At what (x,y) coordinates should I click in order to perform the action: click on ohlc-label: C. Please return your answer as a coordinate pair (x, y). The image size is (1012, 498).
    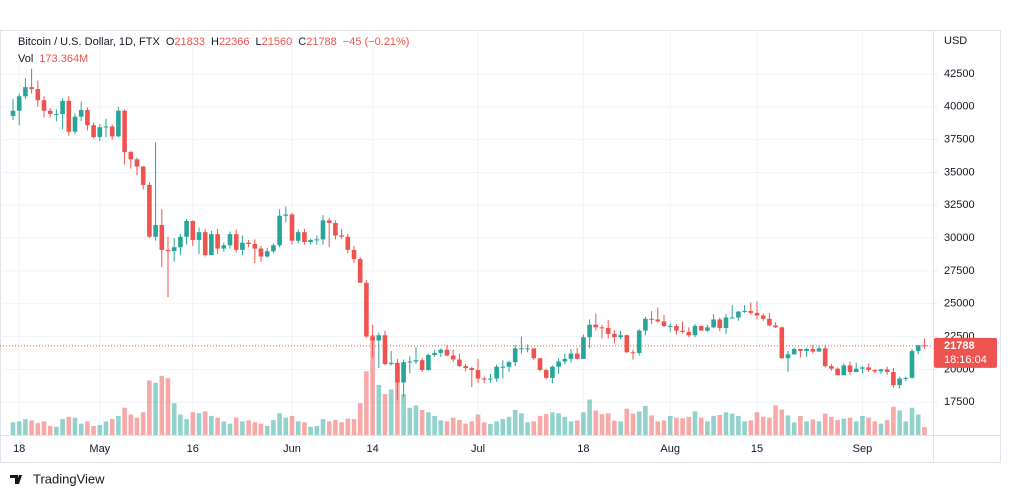
    Looking at the image, I should click on (302, 42).